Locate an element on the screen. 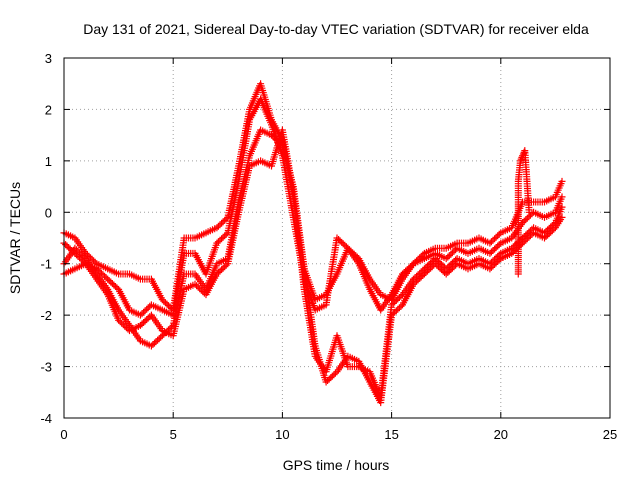 The image size is (640, 480). y-tick-label: -2 is located at coordinates (46, 315).